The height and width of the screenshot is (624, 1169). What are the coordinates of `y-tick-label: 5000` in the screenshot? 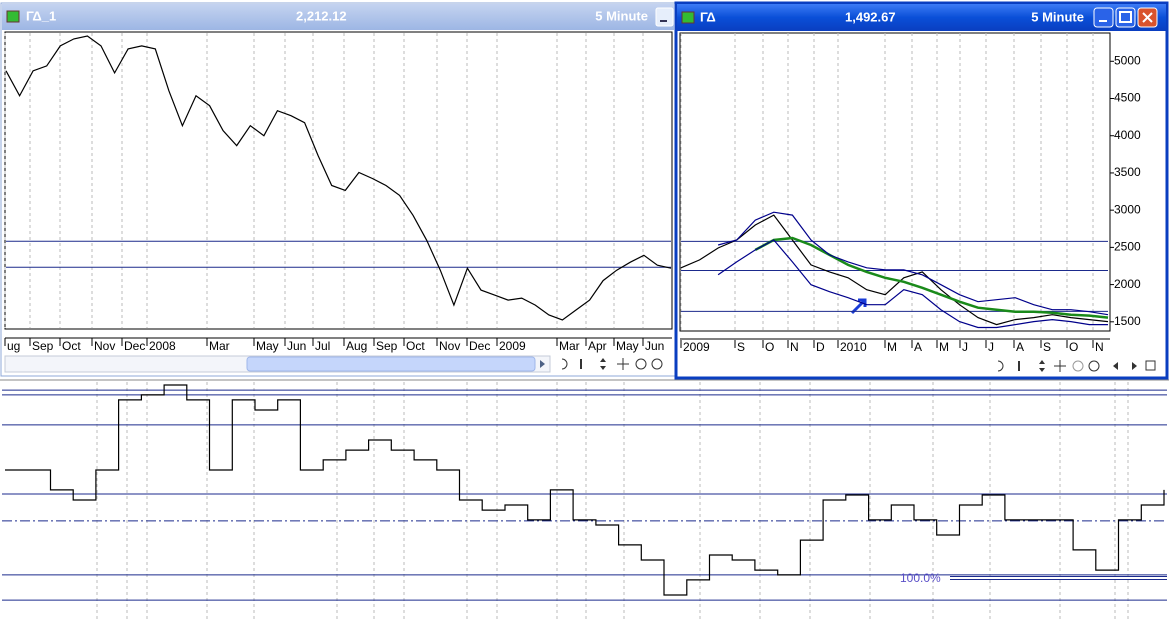 It's located at (1127, 60).